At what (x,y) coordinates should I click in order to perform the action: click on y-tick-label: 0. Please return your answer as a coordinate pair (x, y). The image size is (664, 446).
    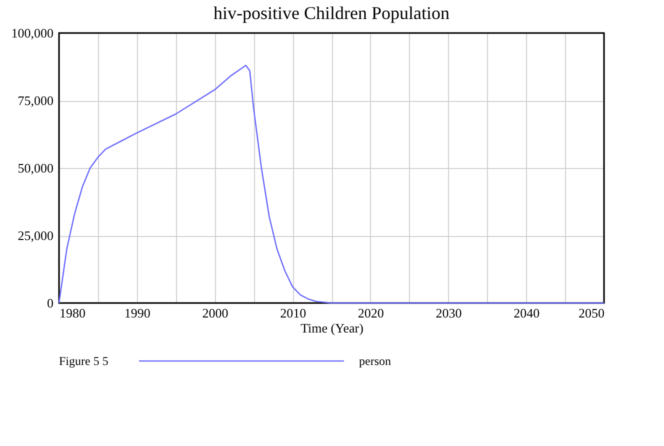
    Looking at the image, I should click on (50, 303).